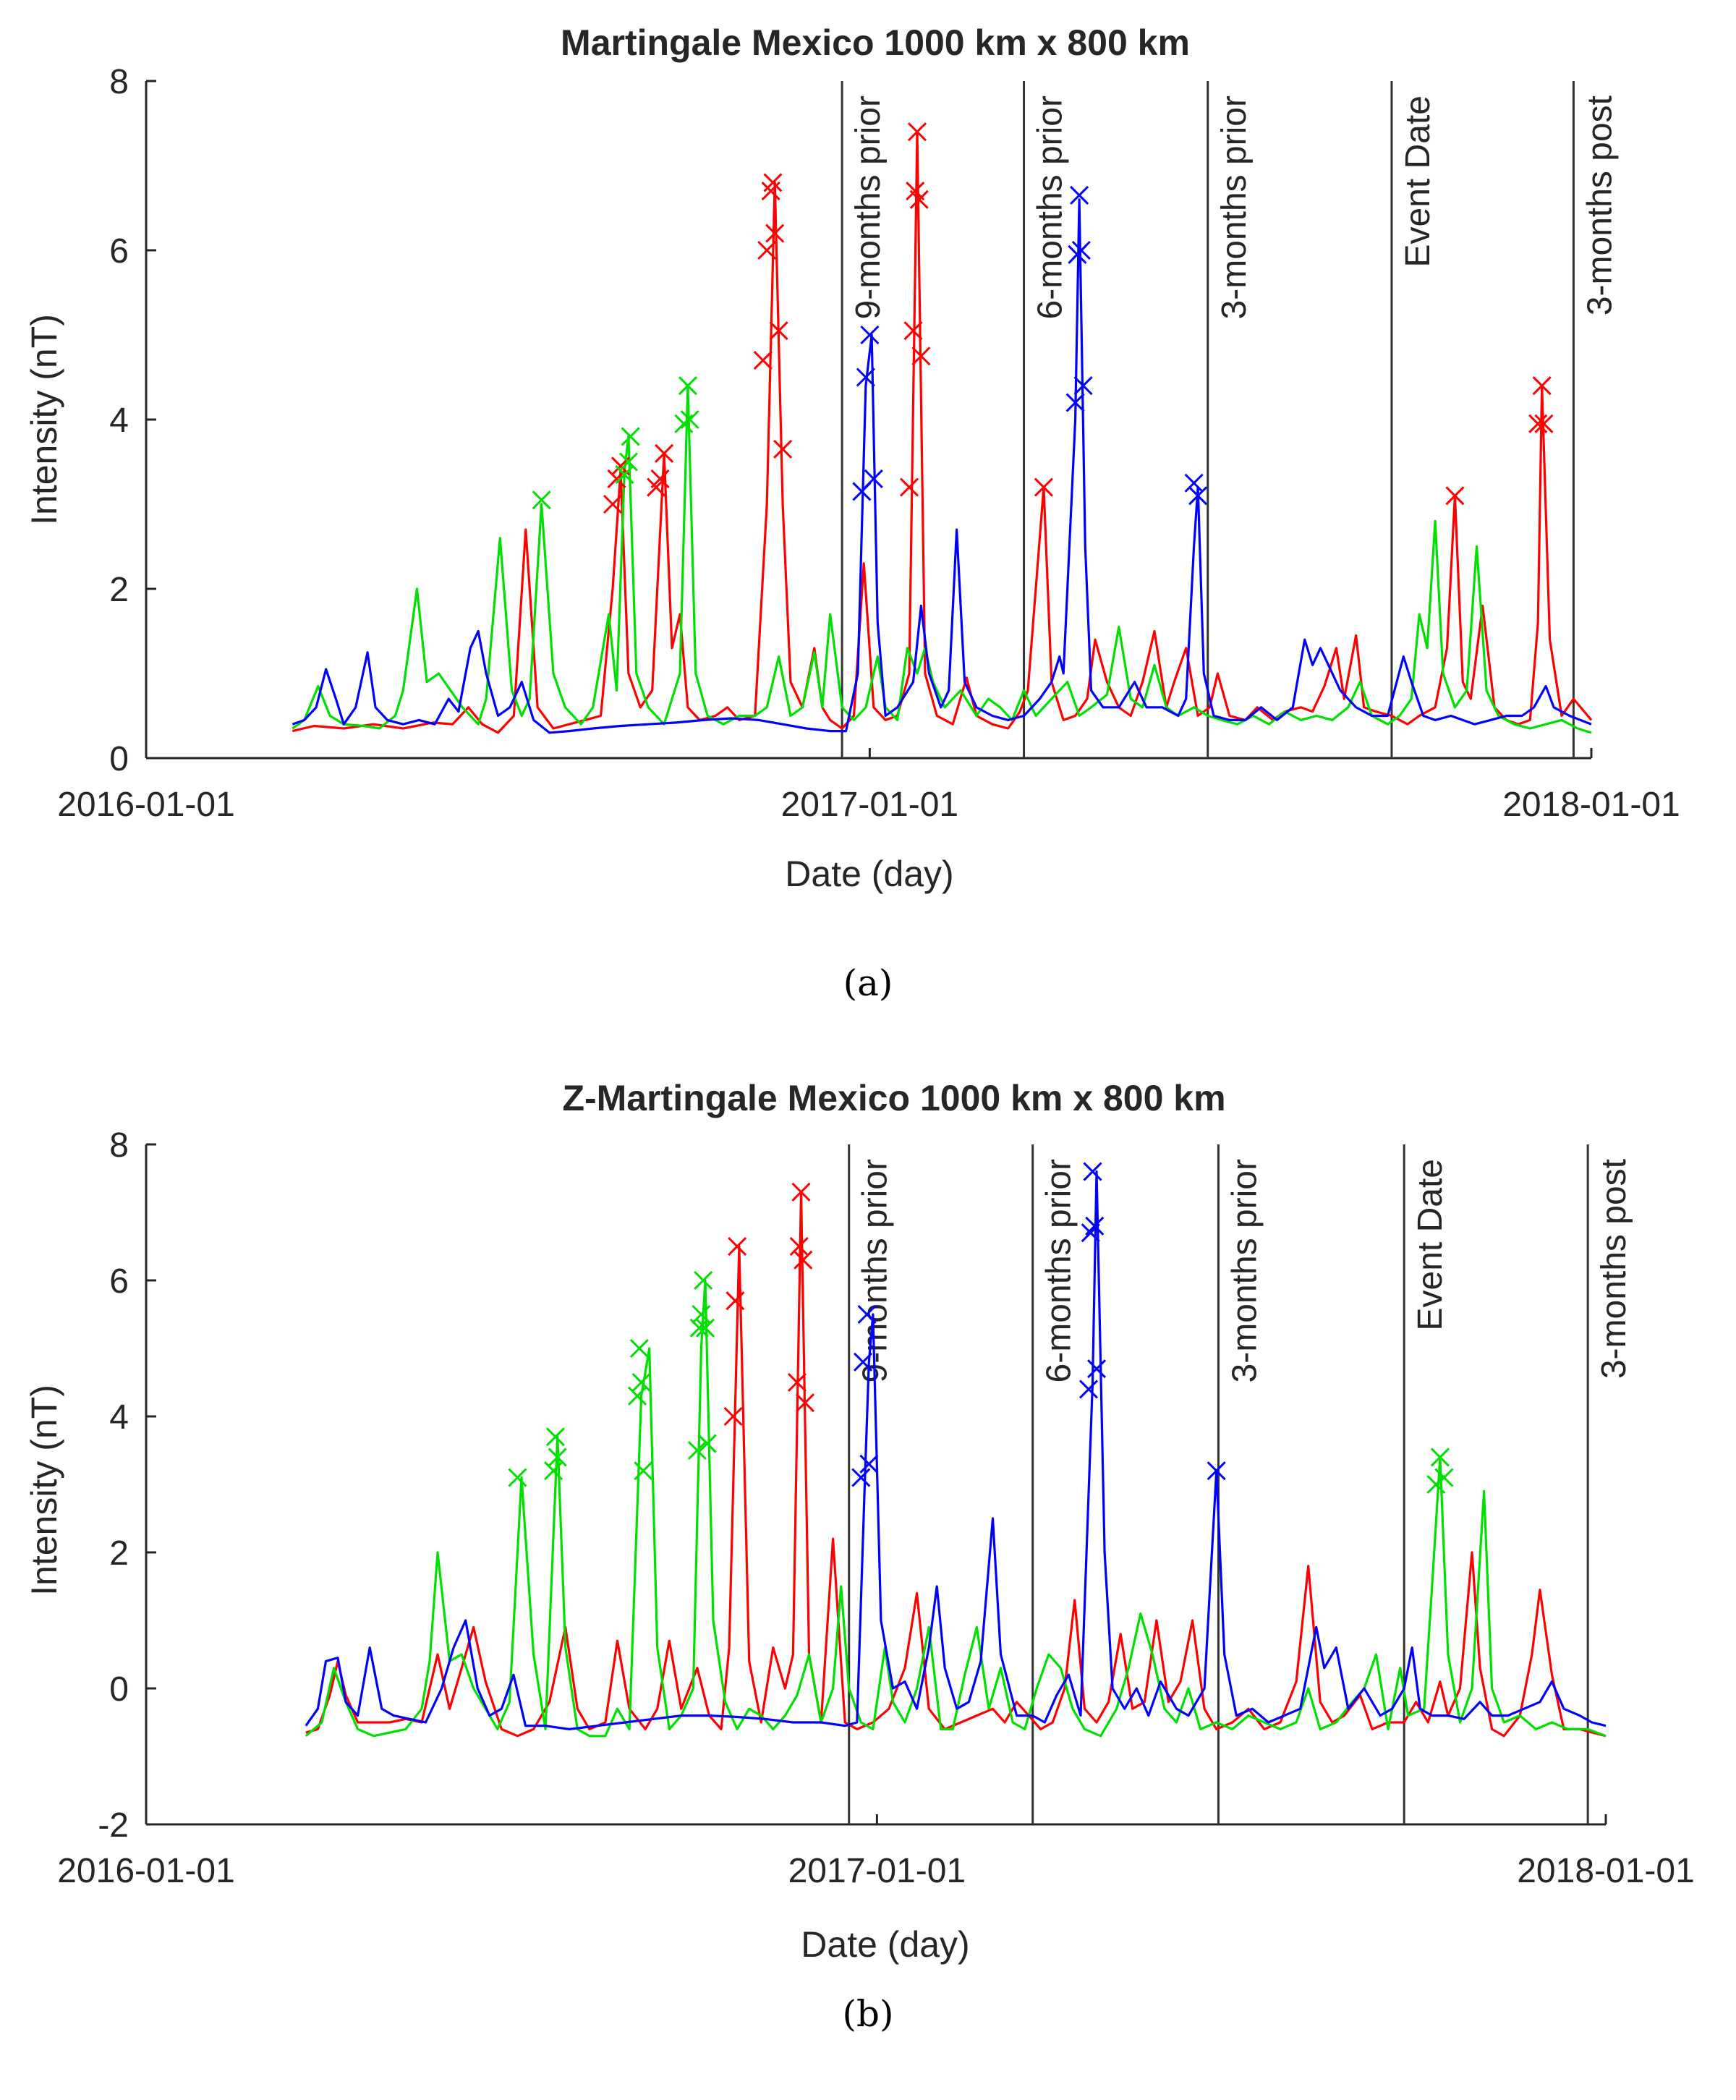 Image resolution: width=1736 pixels, height=2100 pixels. What do you see at coordinates (119, 1417) in the screenshot?
I see `y-tick-label: 4` at bounding box center [119, 1417].